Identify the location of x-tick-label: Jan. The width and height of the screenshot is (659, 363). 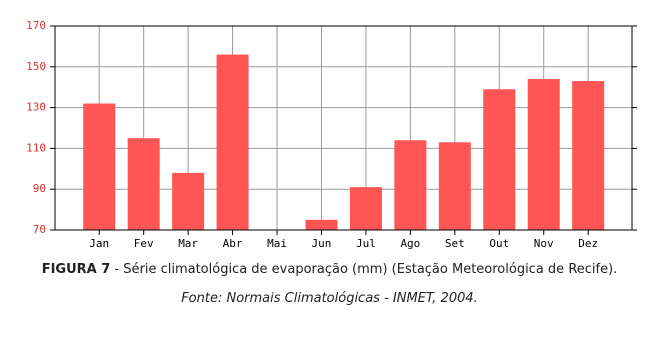
(99, 243).